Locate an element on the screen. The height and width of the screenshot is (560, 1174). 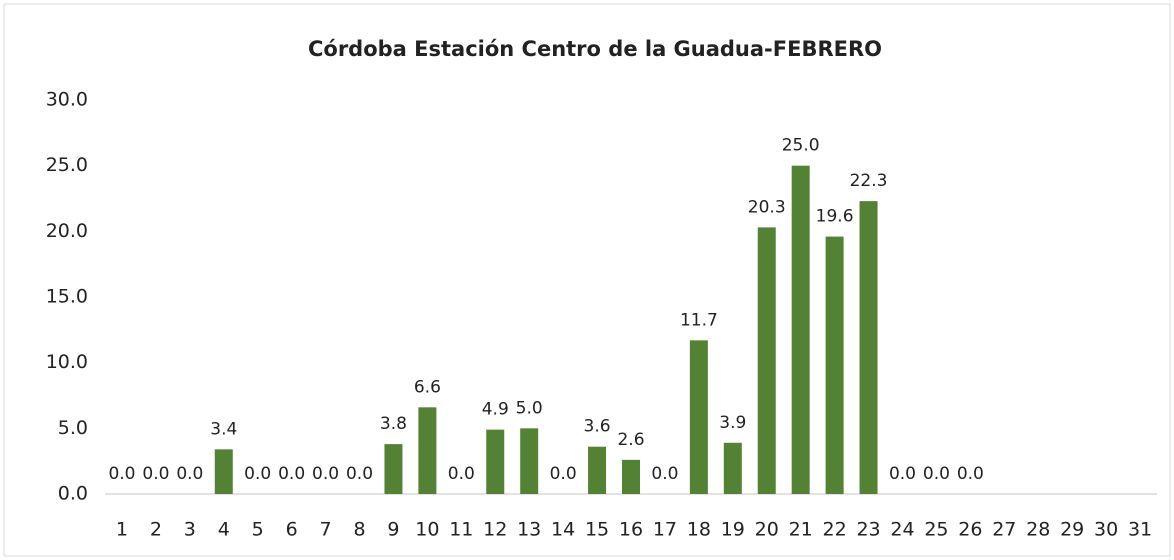
data-label: 6.6 is located at coordinates (427, 387).